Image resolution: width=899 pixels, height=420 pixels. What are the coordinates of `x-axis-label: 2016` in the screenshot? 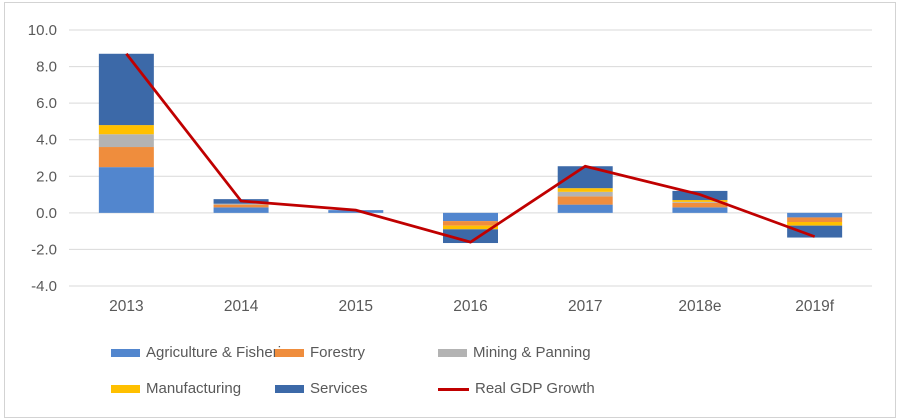 It's located at (470, 306).